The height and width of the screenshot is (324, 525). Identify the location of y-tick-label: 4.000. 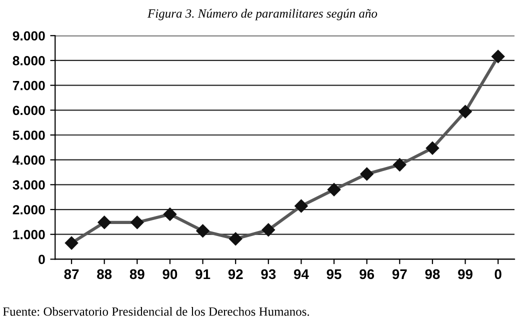
(28, 160).